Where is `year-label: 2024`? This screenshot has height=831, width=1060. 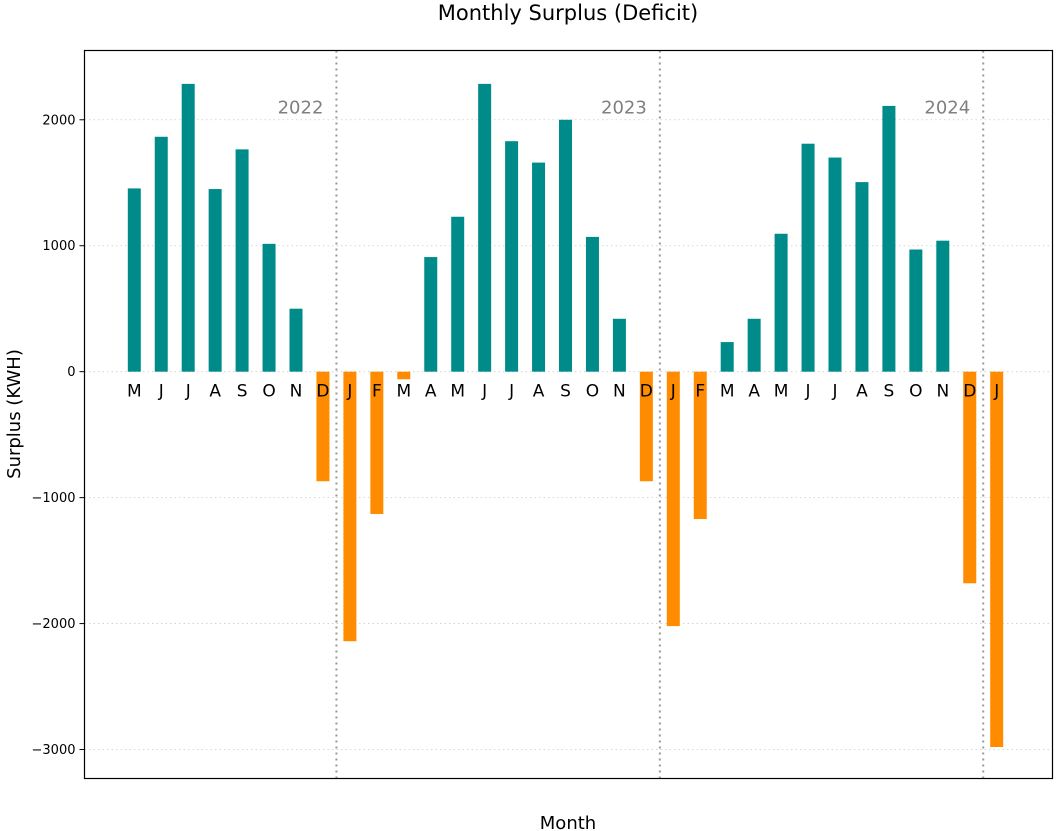
year-label: 2024 is located at coordinates (947, 107).